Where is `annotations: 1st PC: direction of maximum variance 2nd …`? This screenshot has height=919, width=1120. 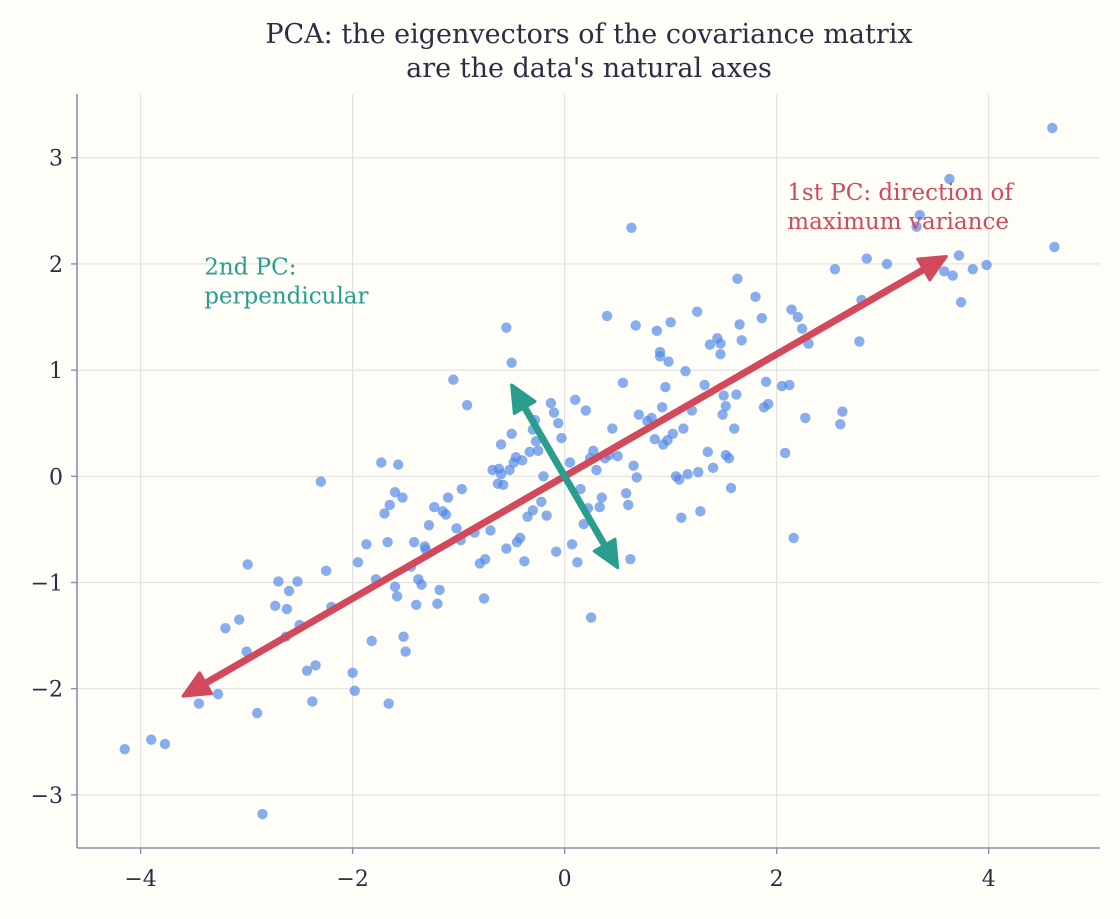
annotations: 1st PC: direction of maximum variance 2nd … is located at coordinates (609, 244).